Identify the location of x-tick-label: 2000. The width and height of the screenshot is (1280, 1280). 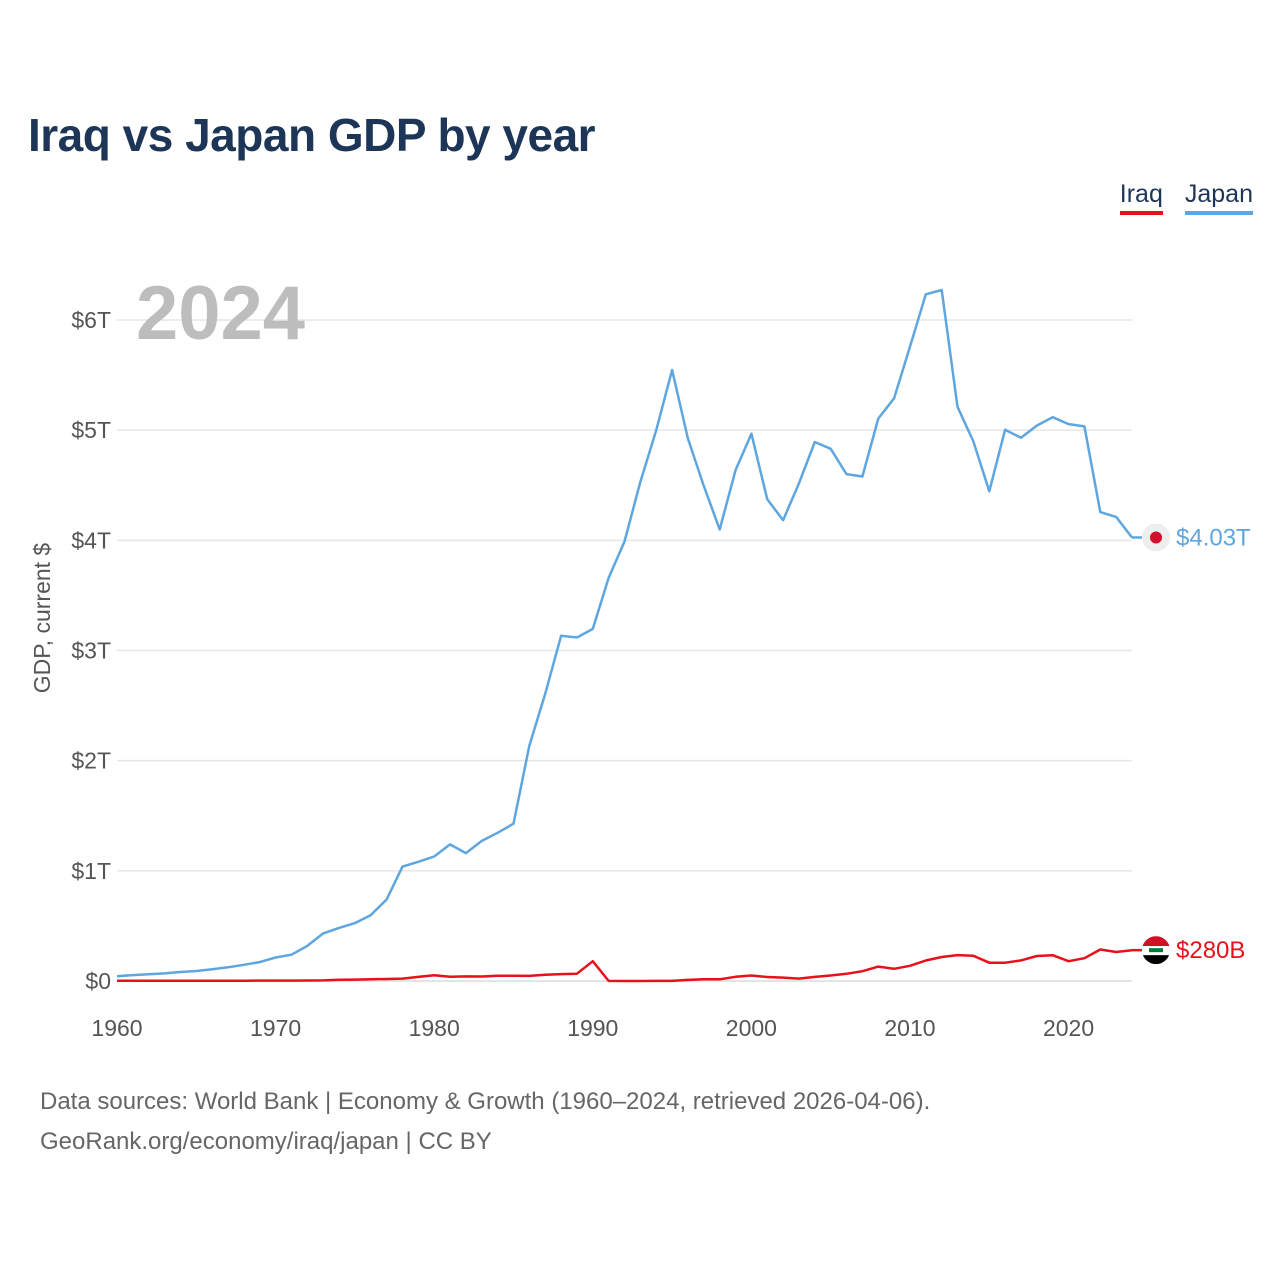
(751, 1028).